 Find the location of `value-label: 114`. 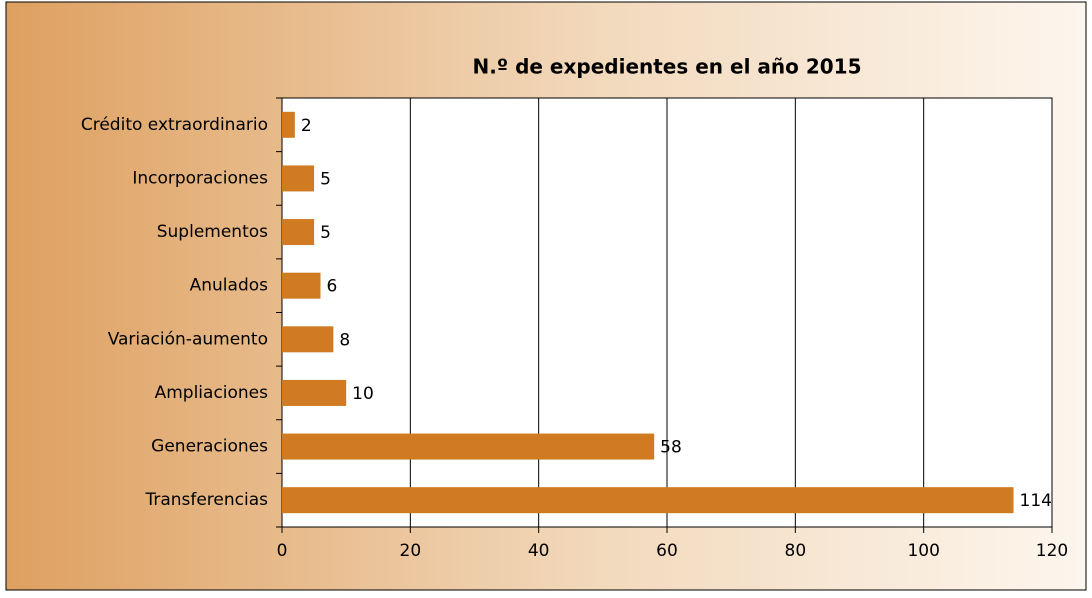

value-label: 114 is located at coordinates (1036, 501).